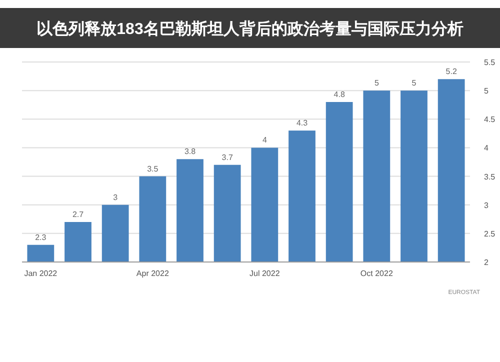  I want to click on data-label: 2.3, so click(40, 237).